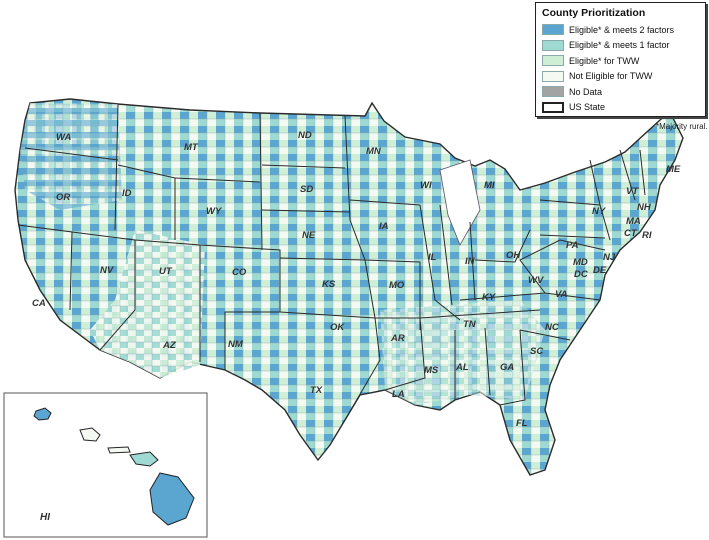 This screenshot has height=540, width=709. What do you see at coordinates (572, 245) in the screenshot?
I see `state-label-pa: PA` at bounding box center [572, 245].